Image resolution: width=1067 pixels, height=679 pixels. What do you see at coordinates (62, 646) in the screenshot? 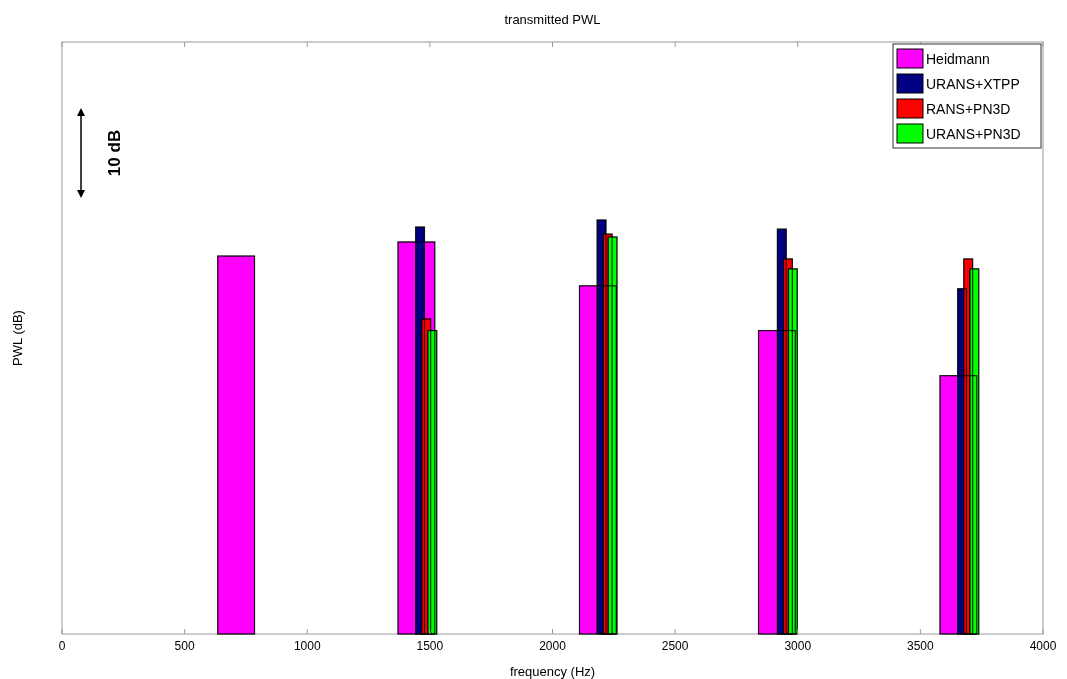
I see `x-tick-label: 0` at bounding box center [62, 646].